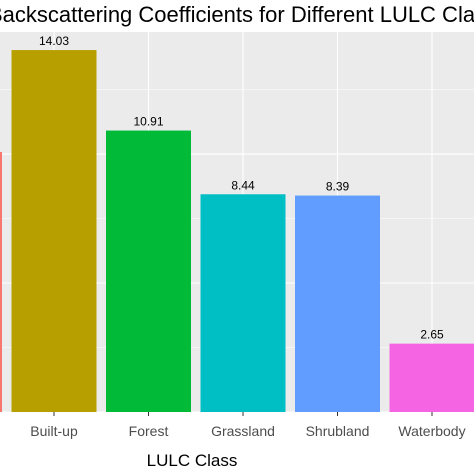  What do you see at coordinates (148, 271) in the screenshot?
I see `bar-forest` at bounding box center [148, 271].